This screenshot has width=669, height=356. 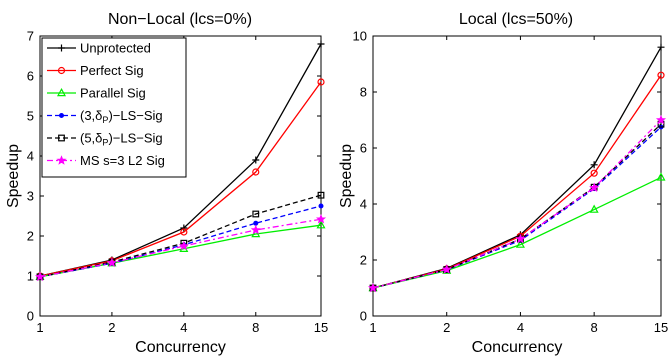 What do you see at coordinates (363, 92) in the screenshot?
I see `y-tick-label: 8` at bounding box center [363, 92].